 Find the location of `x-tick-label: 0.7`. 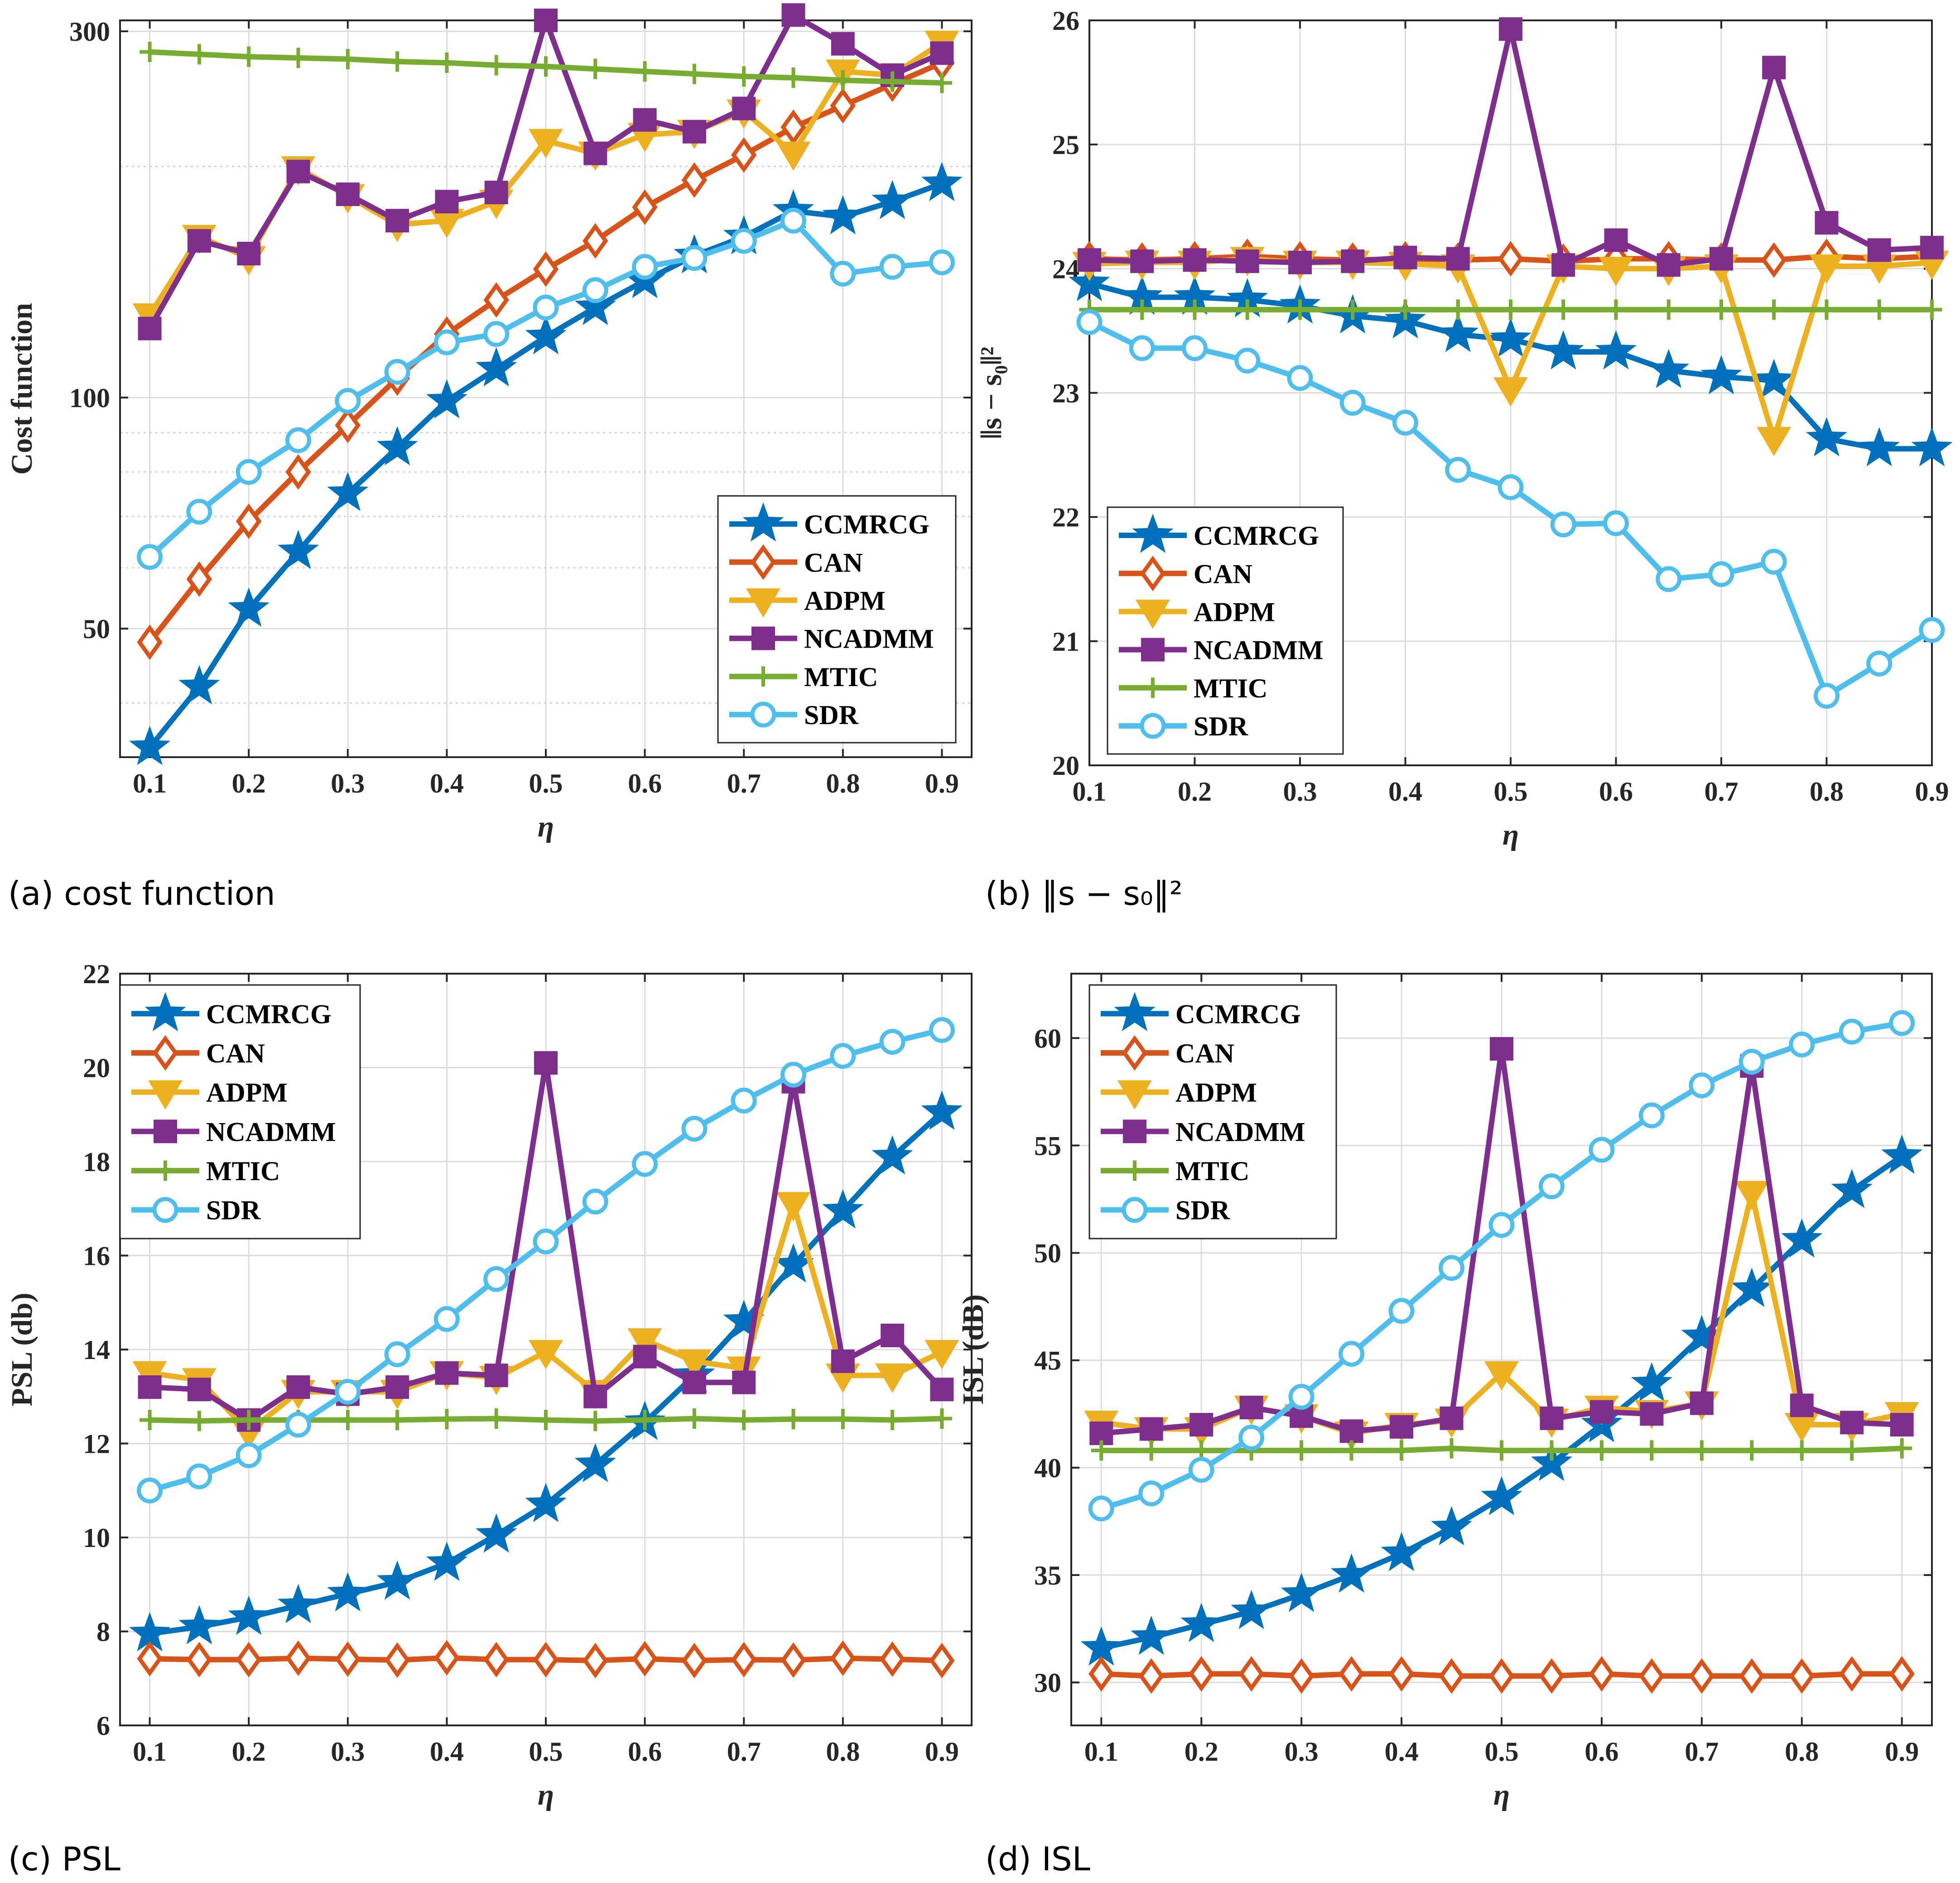

x-tick-label: 0.7 is located at coordinates (1702, 1752).